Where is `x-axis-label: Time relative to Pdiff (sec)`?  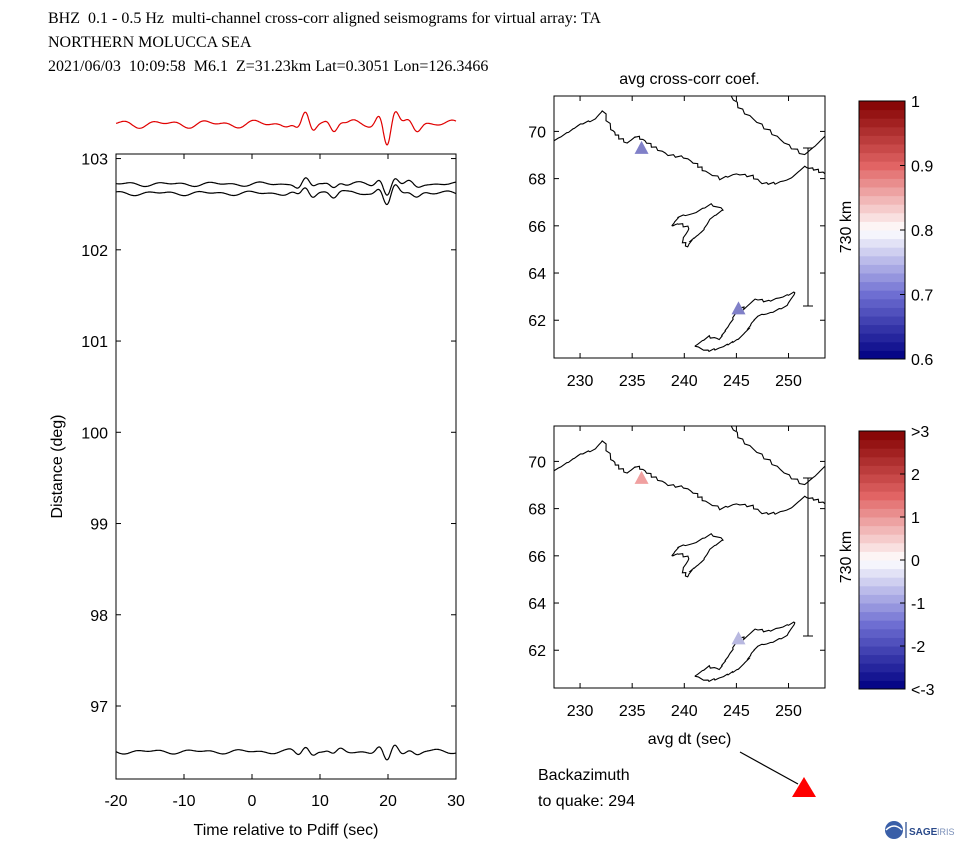
x-axis-label: Time relative to Pdiff (sec) is located at coordinates (286, 830).